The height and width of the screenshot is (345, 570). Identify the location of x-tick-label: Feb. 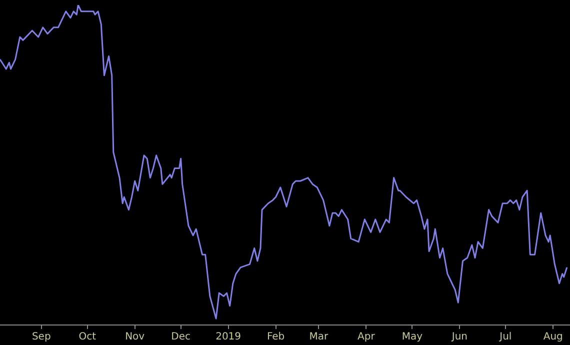
(275, 337).